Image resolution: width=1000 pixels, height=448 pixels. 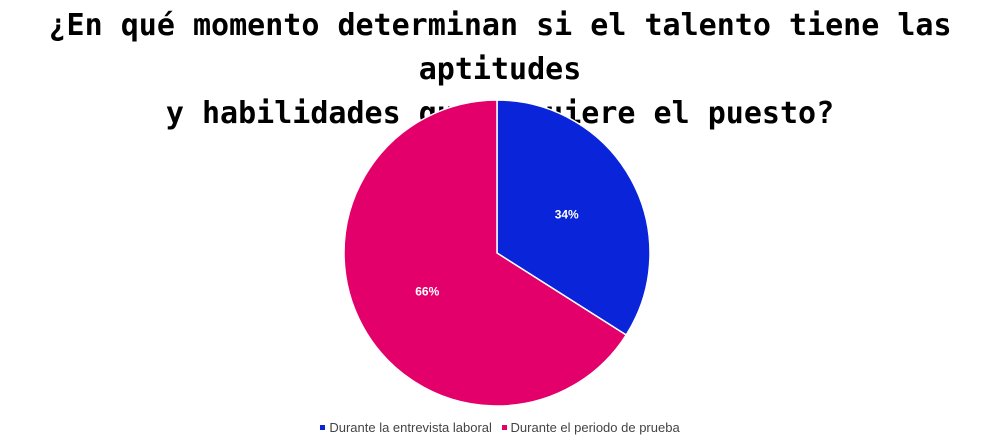 I want to click on pie-labels: 34% 66%, so click(x=497, y=253).